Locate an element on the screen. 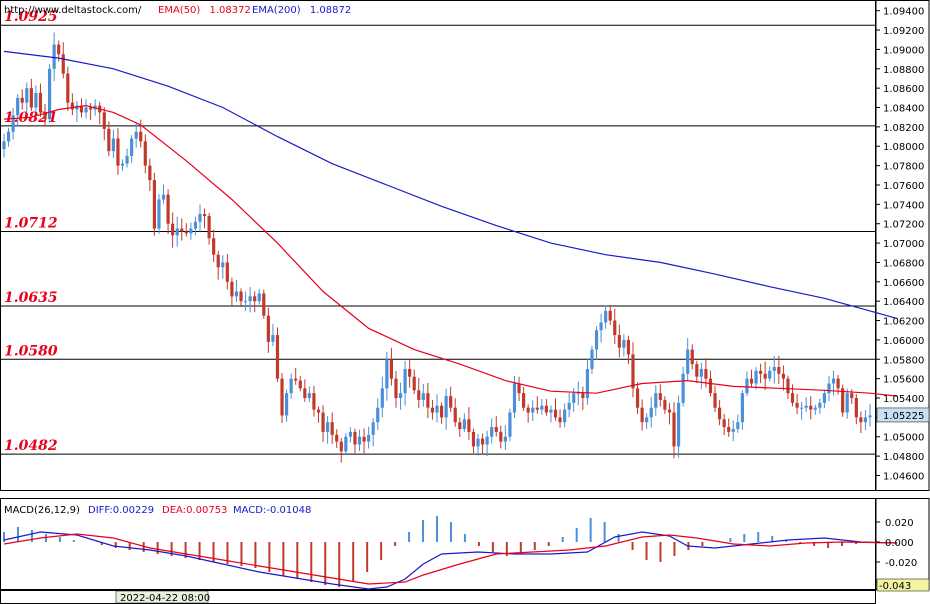  current-price-label: 1.05225 is located at coordinates (903, 416).